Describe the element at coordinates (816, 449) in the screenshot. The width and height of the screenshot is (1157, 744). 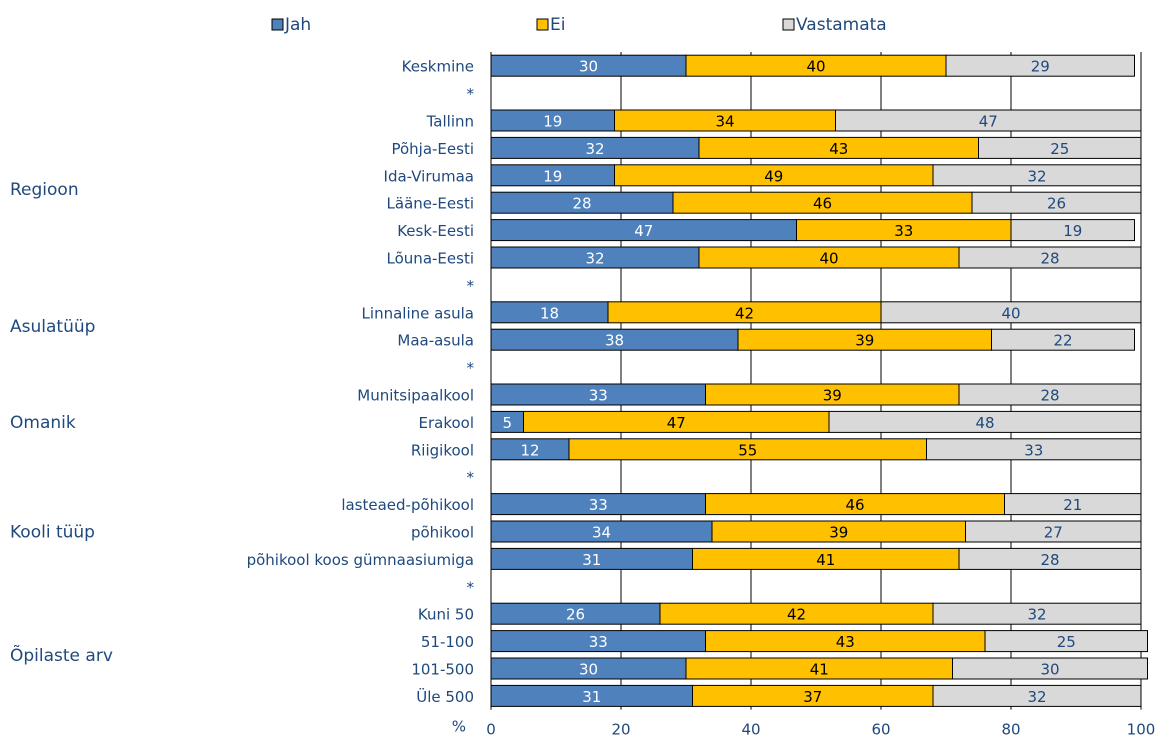
I see `bar-row: 12 55 33` at that location.